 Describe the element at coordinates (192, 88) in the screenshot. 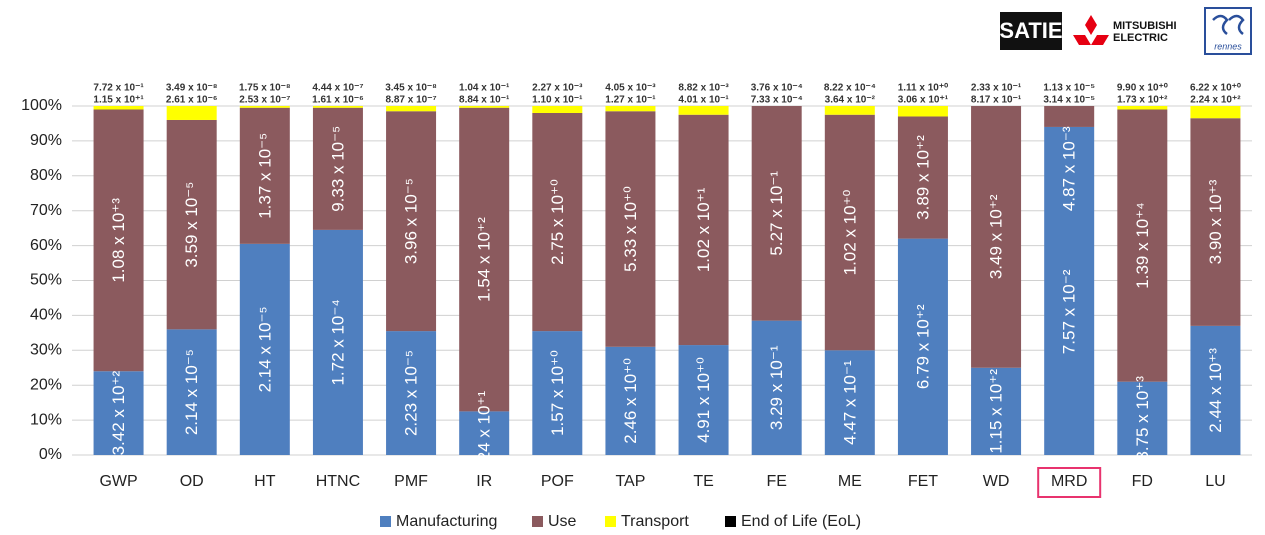

I see `eol-label: 3.49 x 10⁻⁸` at that location.